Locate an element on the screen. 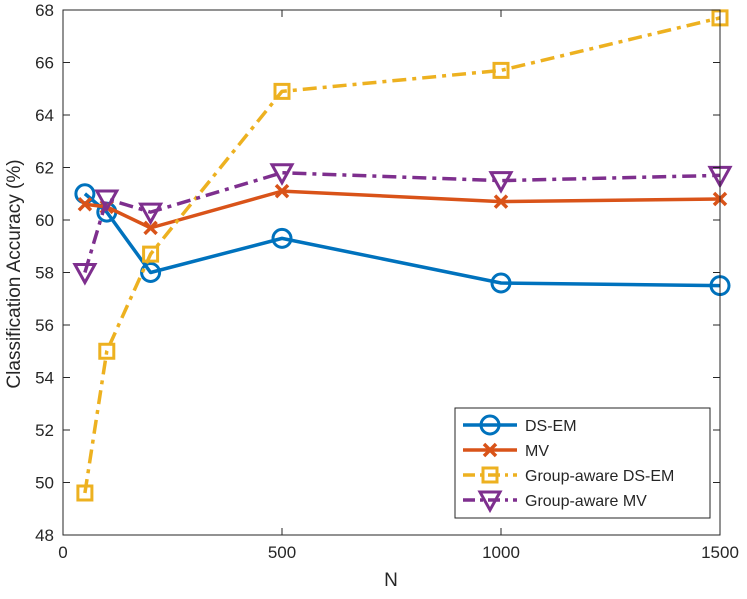  x-axis-title: N is located at coordinates (391, 580).